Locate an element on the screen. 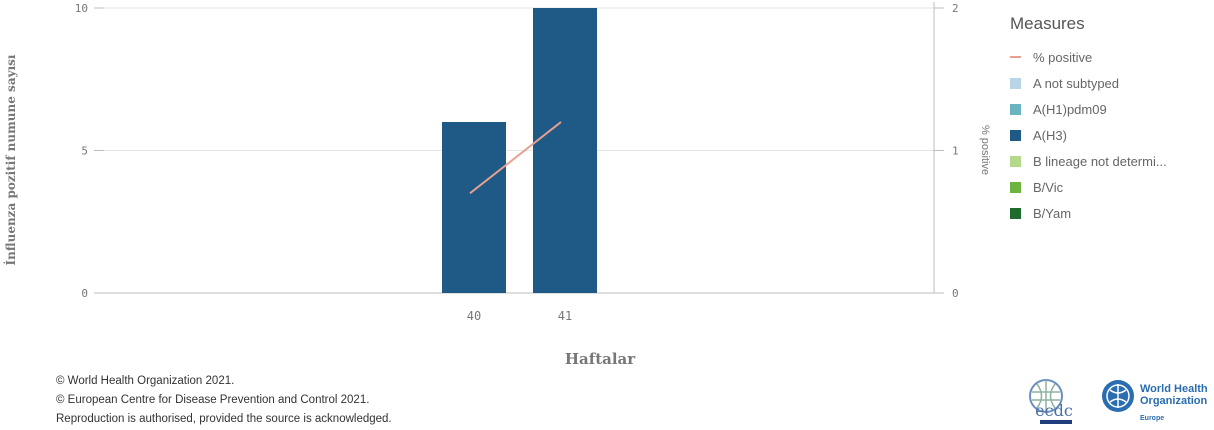 This screenshot has width=1214, height=430. y-tick-left-1: 5 is located at coordinates (84, 151).